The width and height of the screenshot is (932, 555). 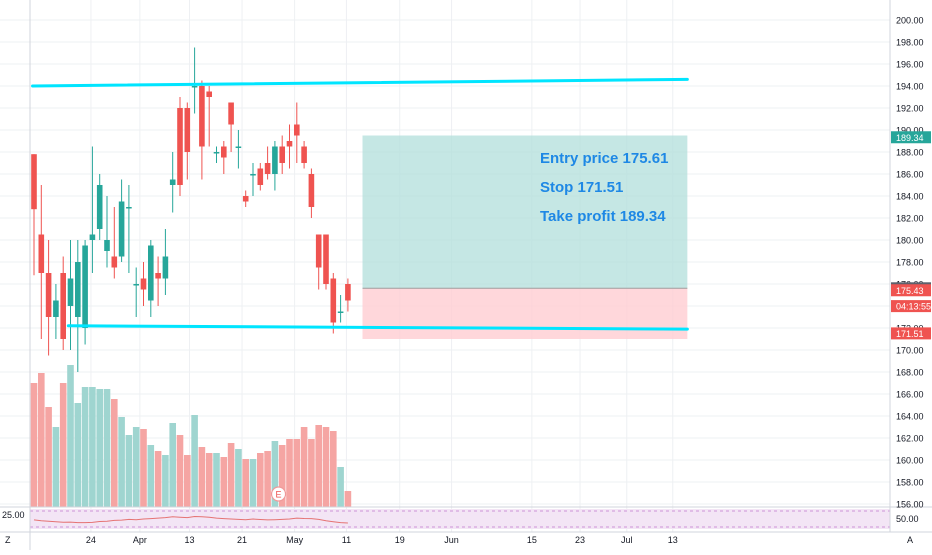 I want to click on price-tick-label: 192.00, so click(x=910, y=109).